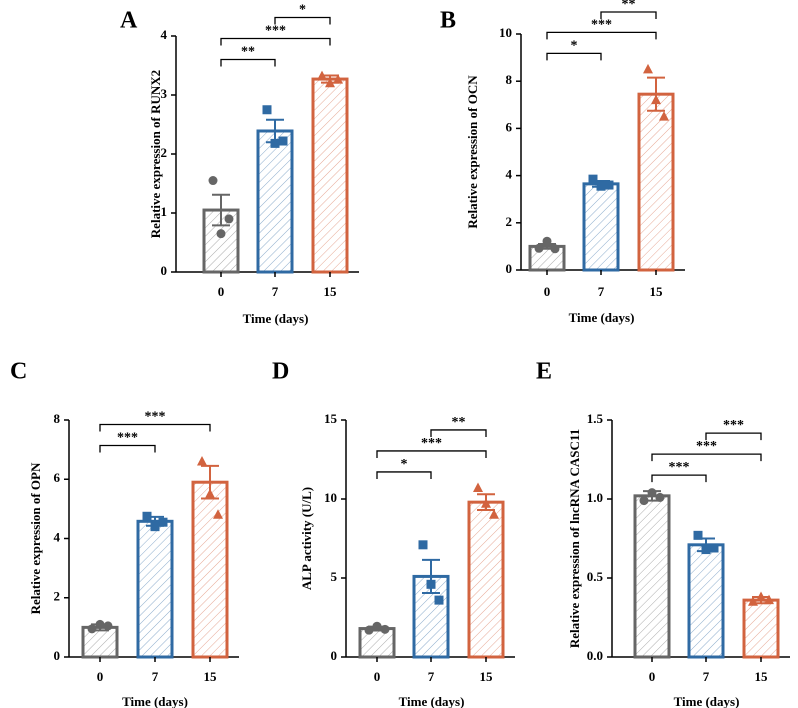 The width and height of the screenshot is (798, 708). I want to click on y-tick-label: 1.5, so click(595, 418).